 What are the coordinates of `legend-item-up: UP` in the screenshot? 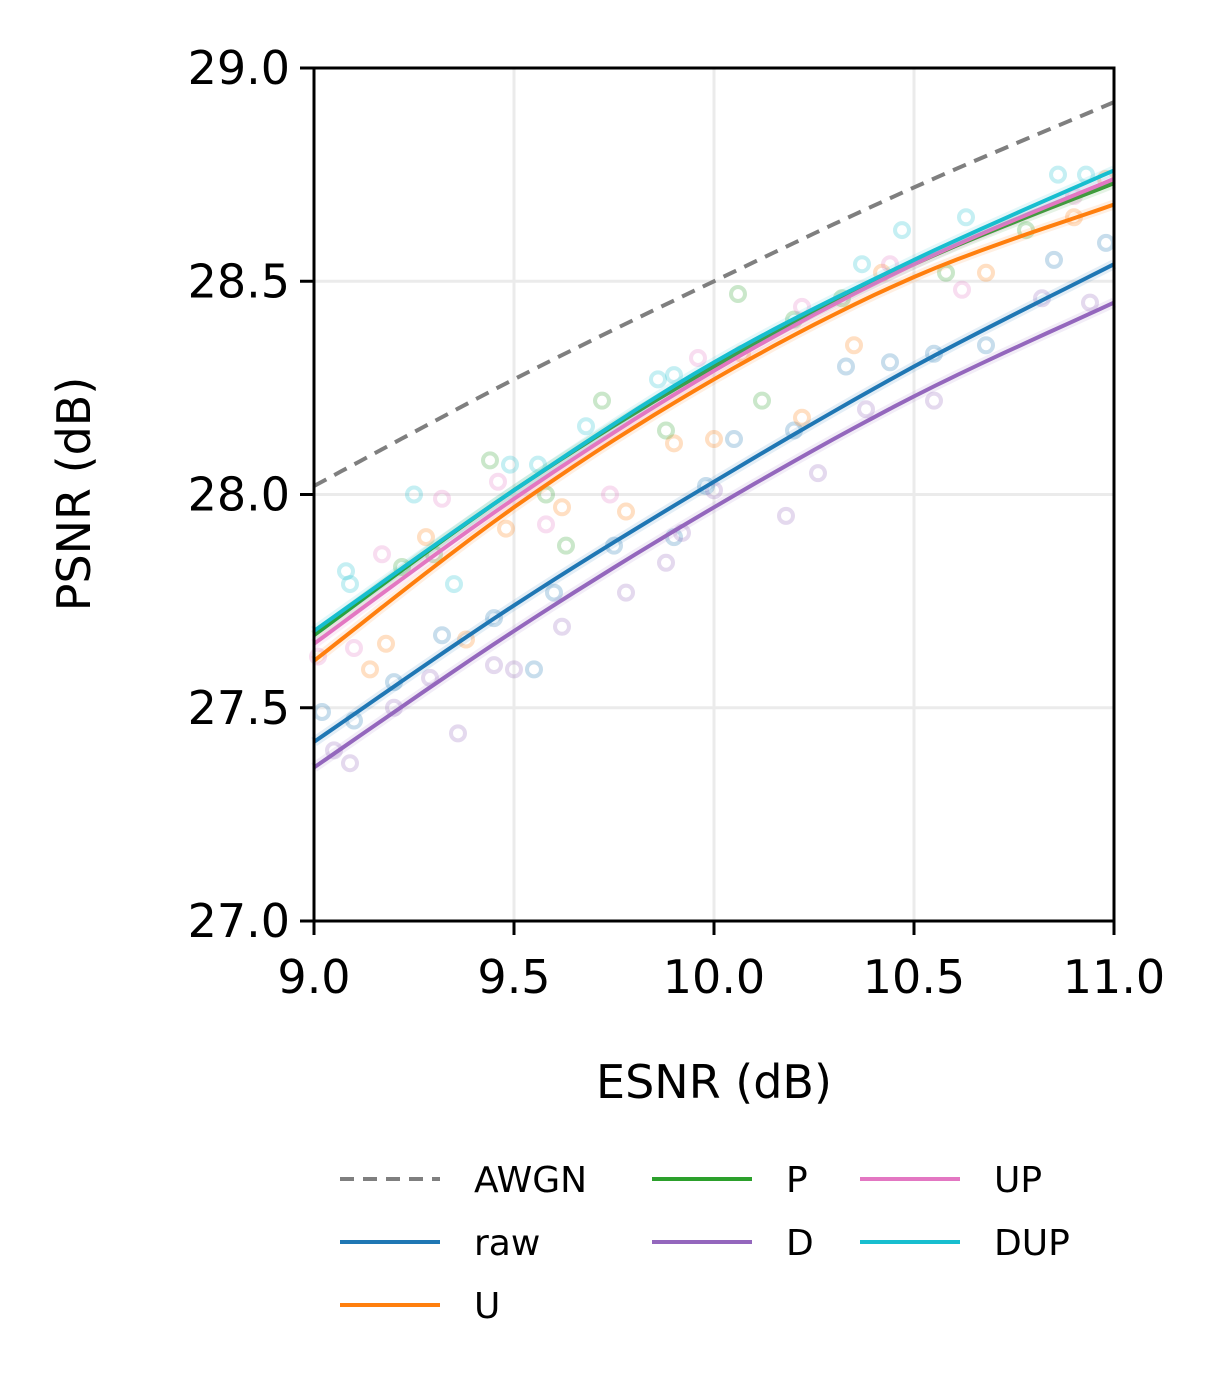 It's located at (951, 1180).